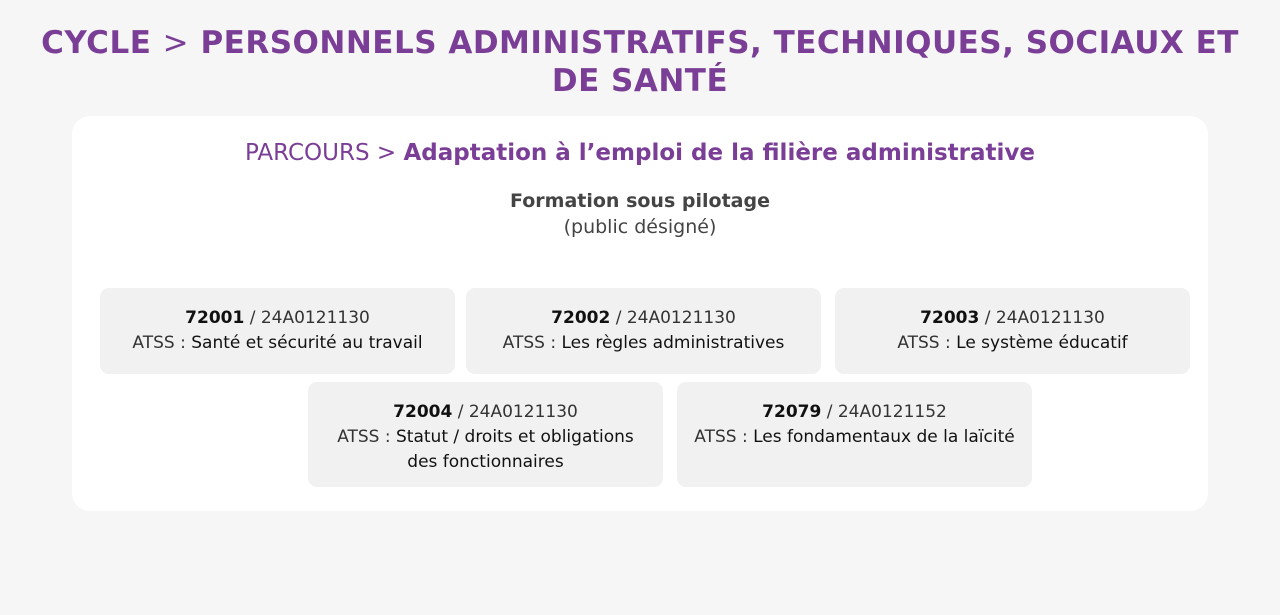  What do you see at coordinates (892, 412) in the screenshot?
I see `module-ref: 24A0121152` at bounding box center [892, 412].